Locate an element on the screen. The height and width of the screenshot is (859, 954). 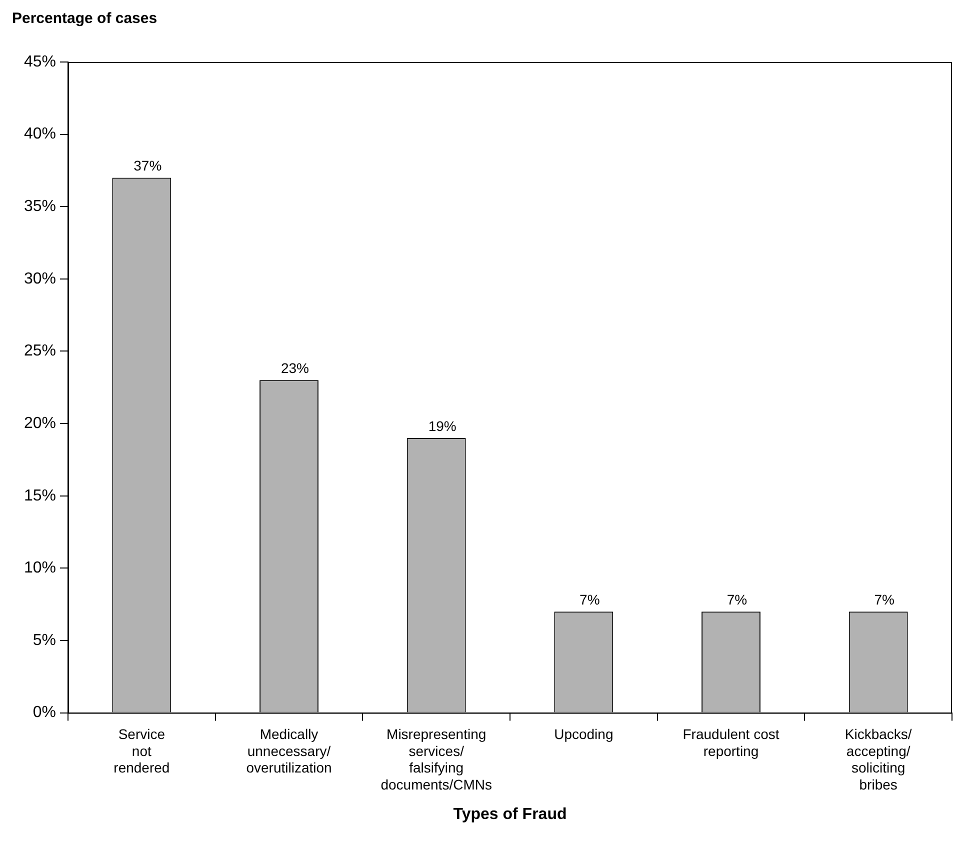
x-tick-label: Medically unnecessary/ overutilization is located at coordinates (289, 751).